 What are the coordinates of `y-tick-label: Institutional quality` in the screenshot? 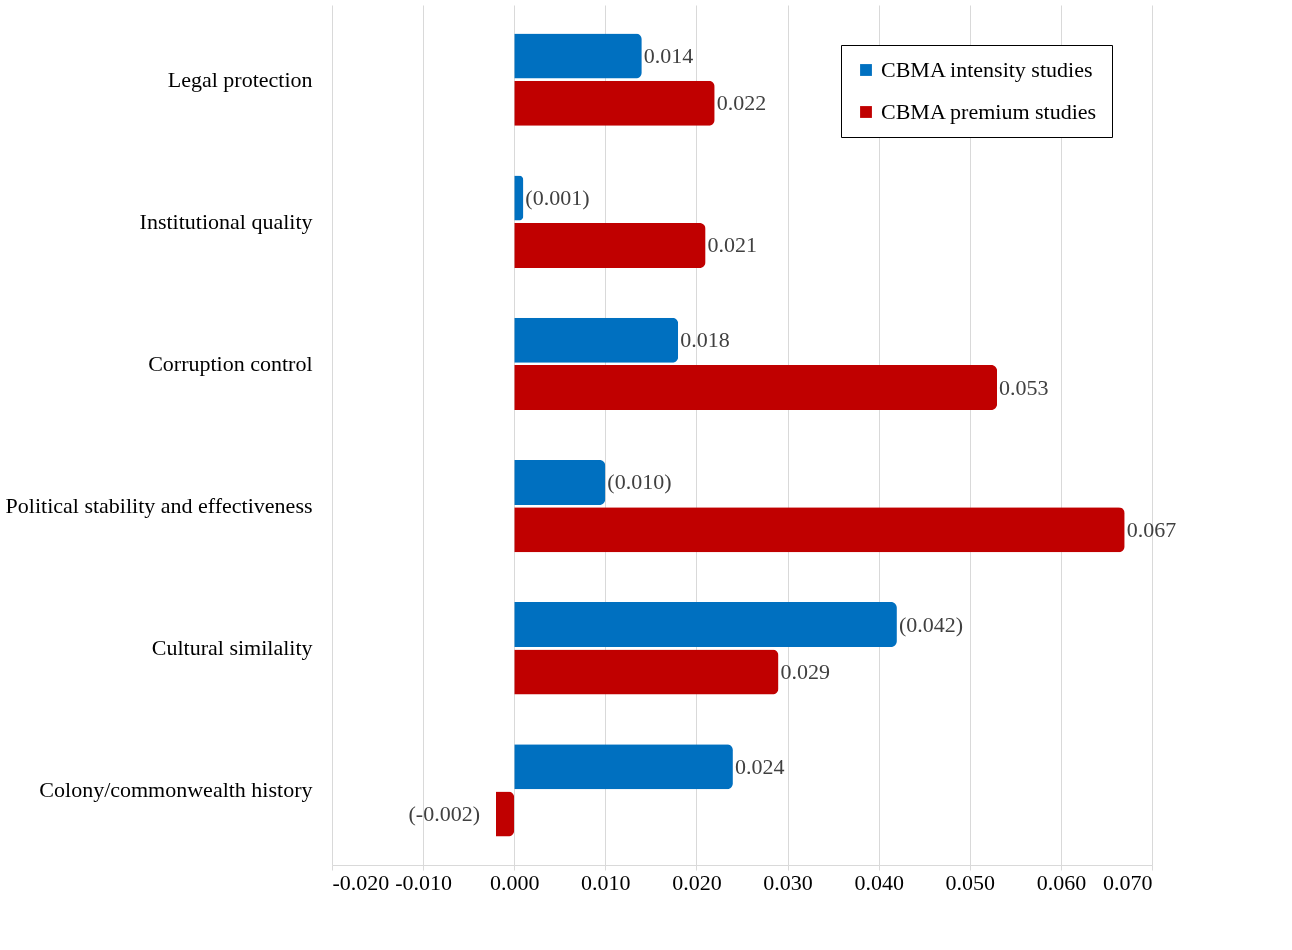 It's located at (226, 221).